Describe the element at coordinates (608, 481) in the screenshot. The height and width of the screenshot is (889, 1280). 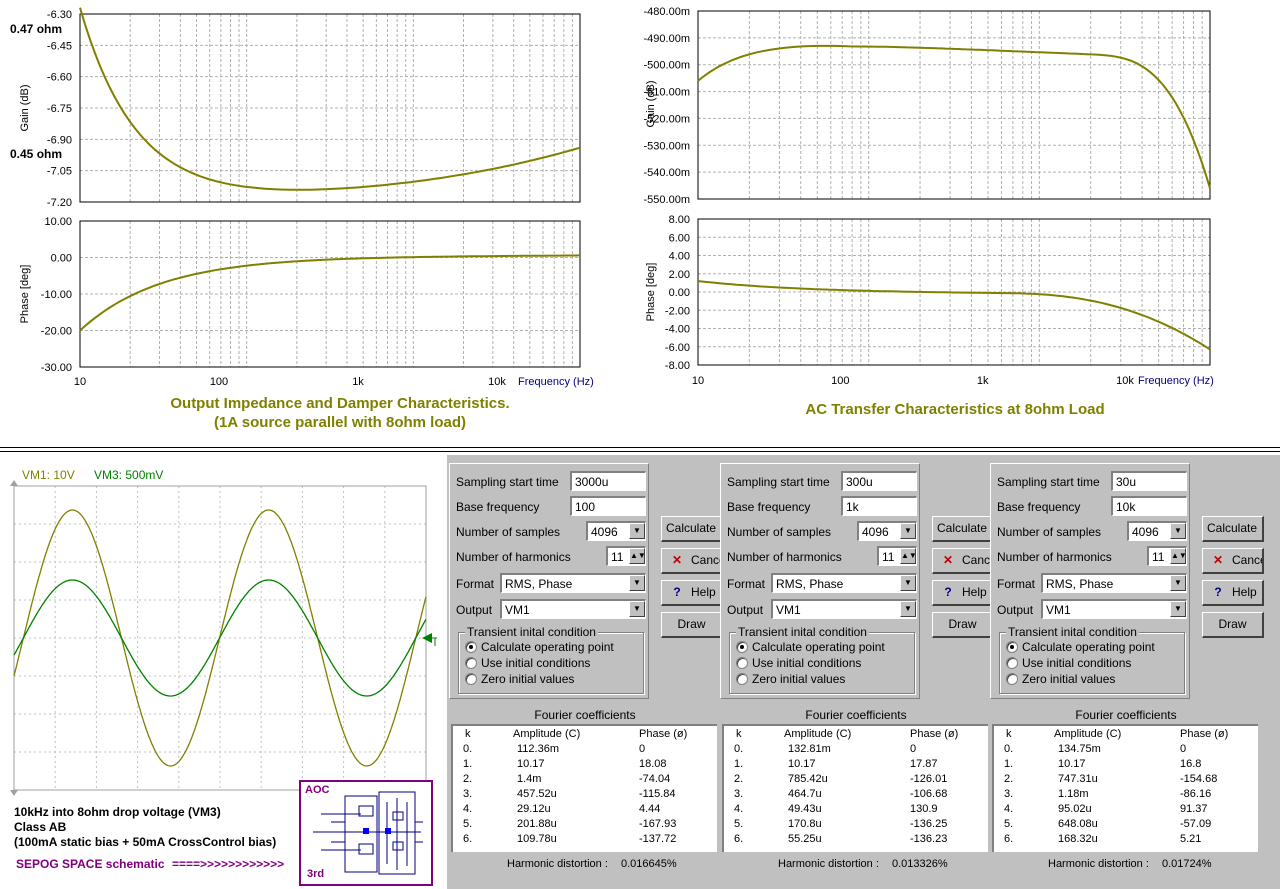
I see `sampling-start-input: 3000u` at that location.